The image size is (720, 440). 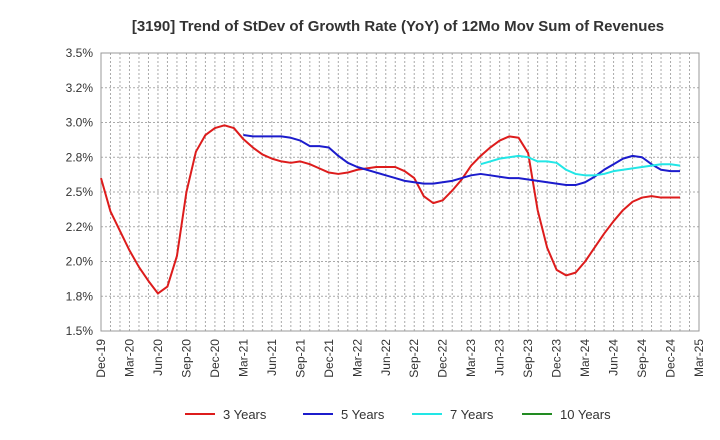 What do you see at coordinates (471, 358) in the screenshot?
I see `x-tick-label: Mar-23` at bounding box center [471, 358].